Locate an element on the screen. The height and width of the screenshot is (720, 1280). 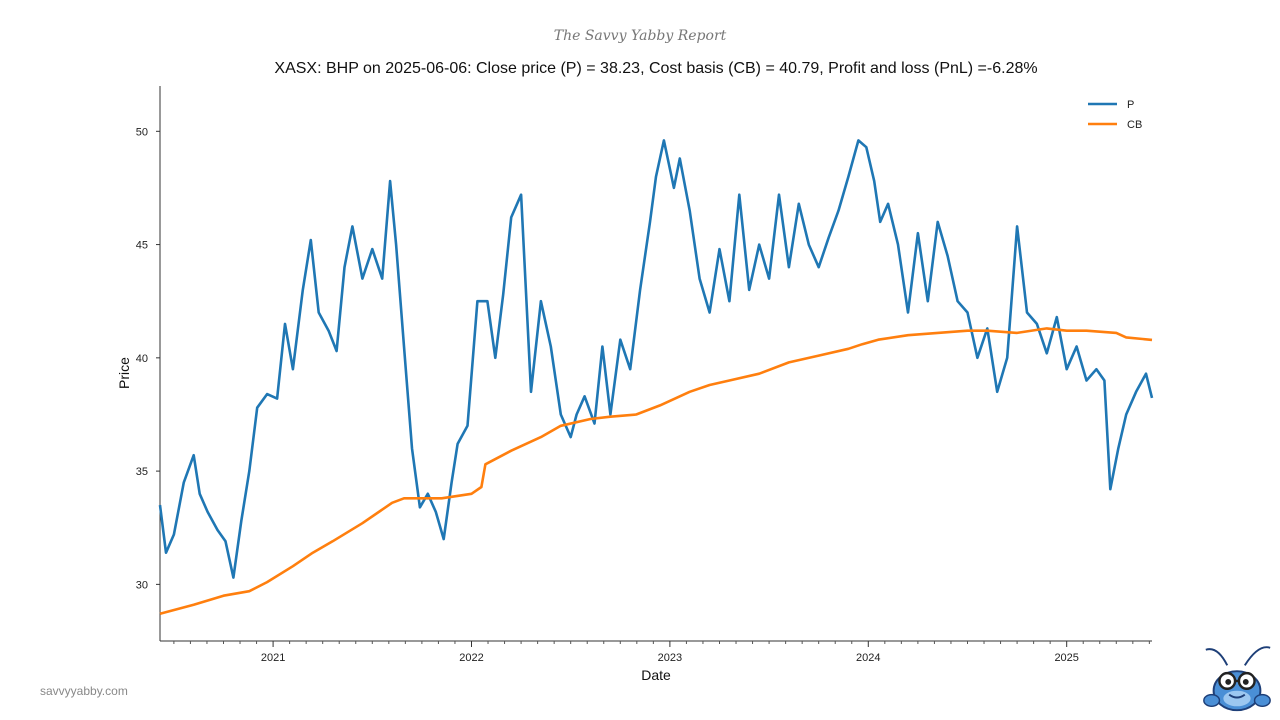
x-tick-label: 2023 is located at coordinates (670, 658).